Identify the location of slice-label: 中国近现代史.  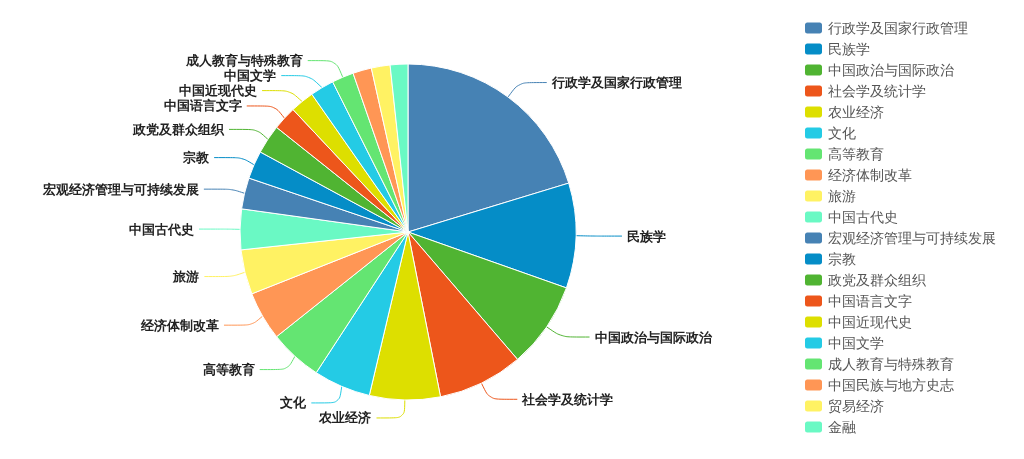
(218, 91).